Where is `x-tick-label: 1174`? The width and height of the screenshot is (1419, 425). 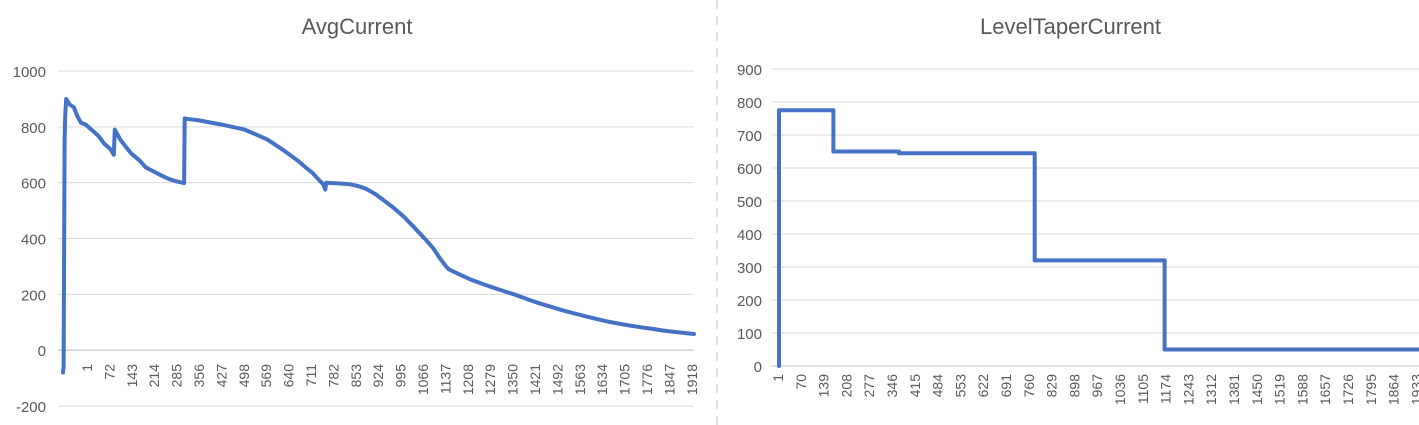 x-tick-label: 1174 is located at coordinates (1166, 389).